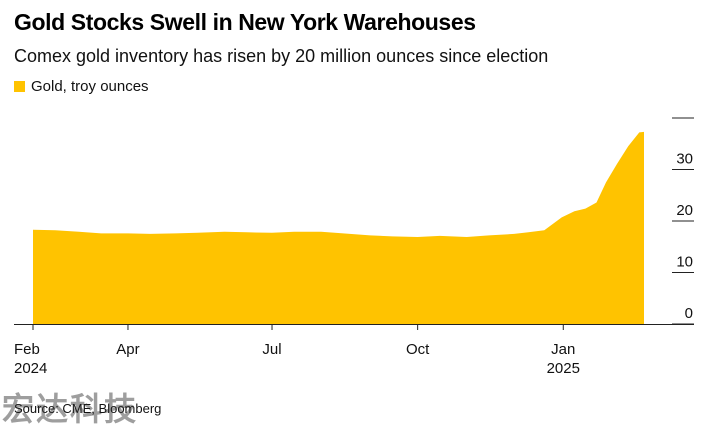 Image resolution: width=726 pixels, height=430 pixels. What do you see at coordinates (90, 86) in the screenshot?
I see `legend-label: Gold, troy ounces` at bounding box center [90, 86].